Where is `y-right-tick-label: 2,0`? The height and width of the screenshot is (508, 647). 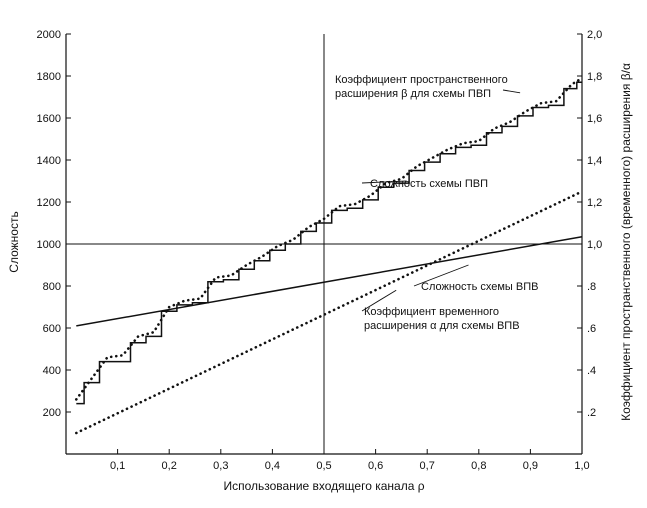
y-right-tick-label: 2,0 is located at coordinates (594, 35).